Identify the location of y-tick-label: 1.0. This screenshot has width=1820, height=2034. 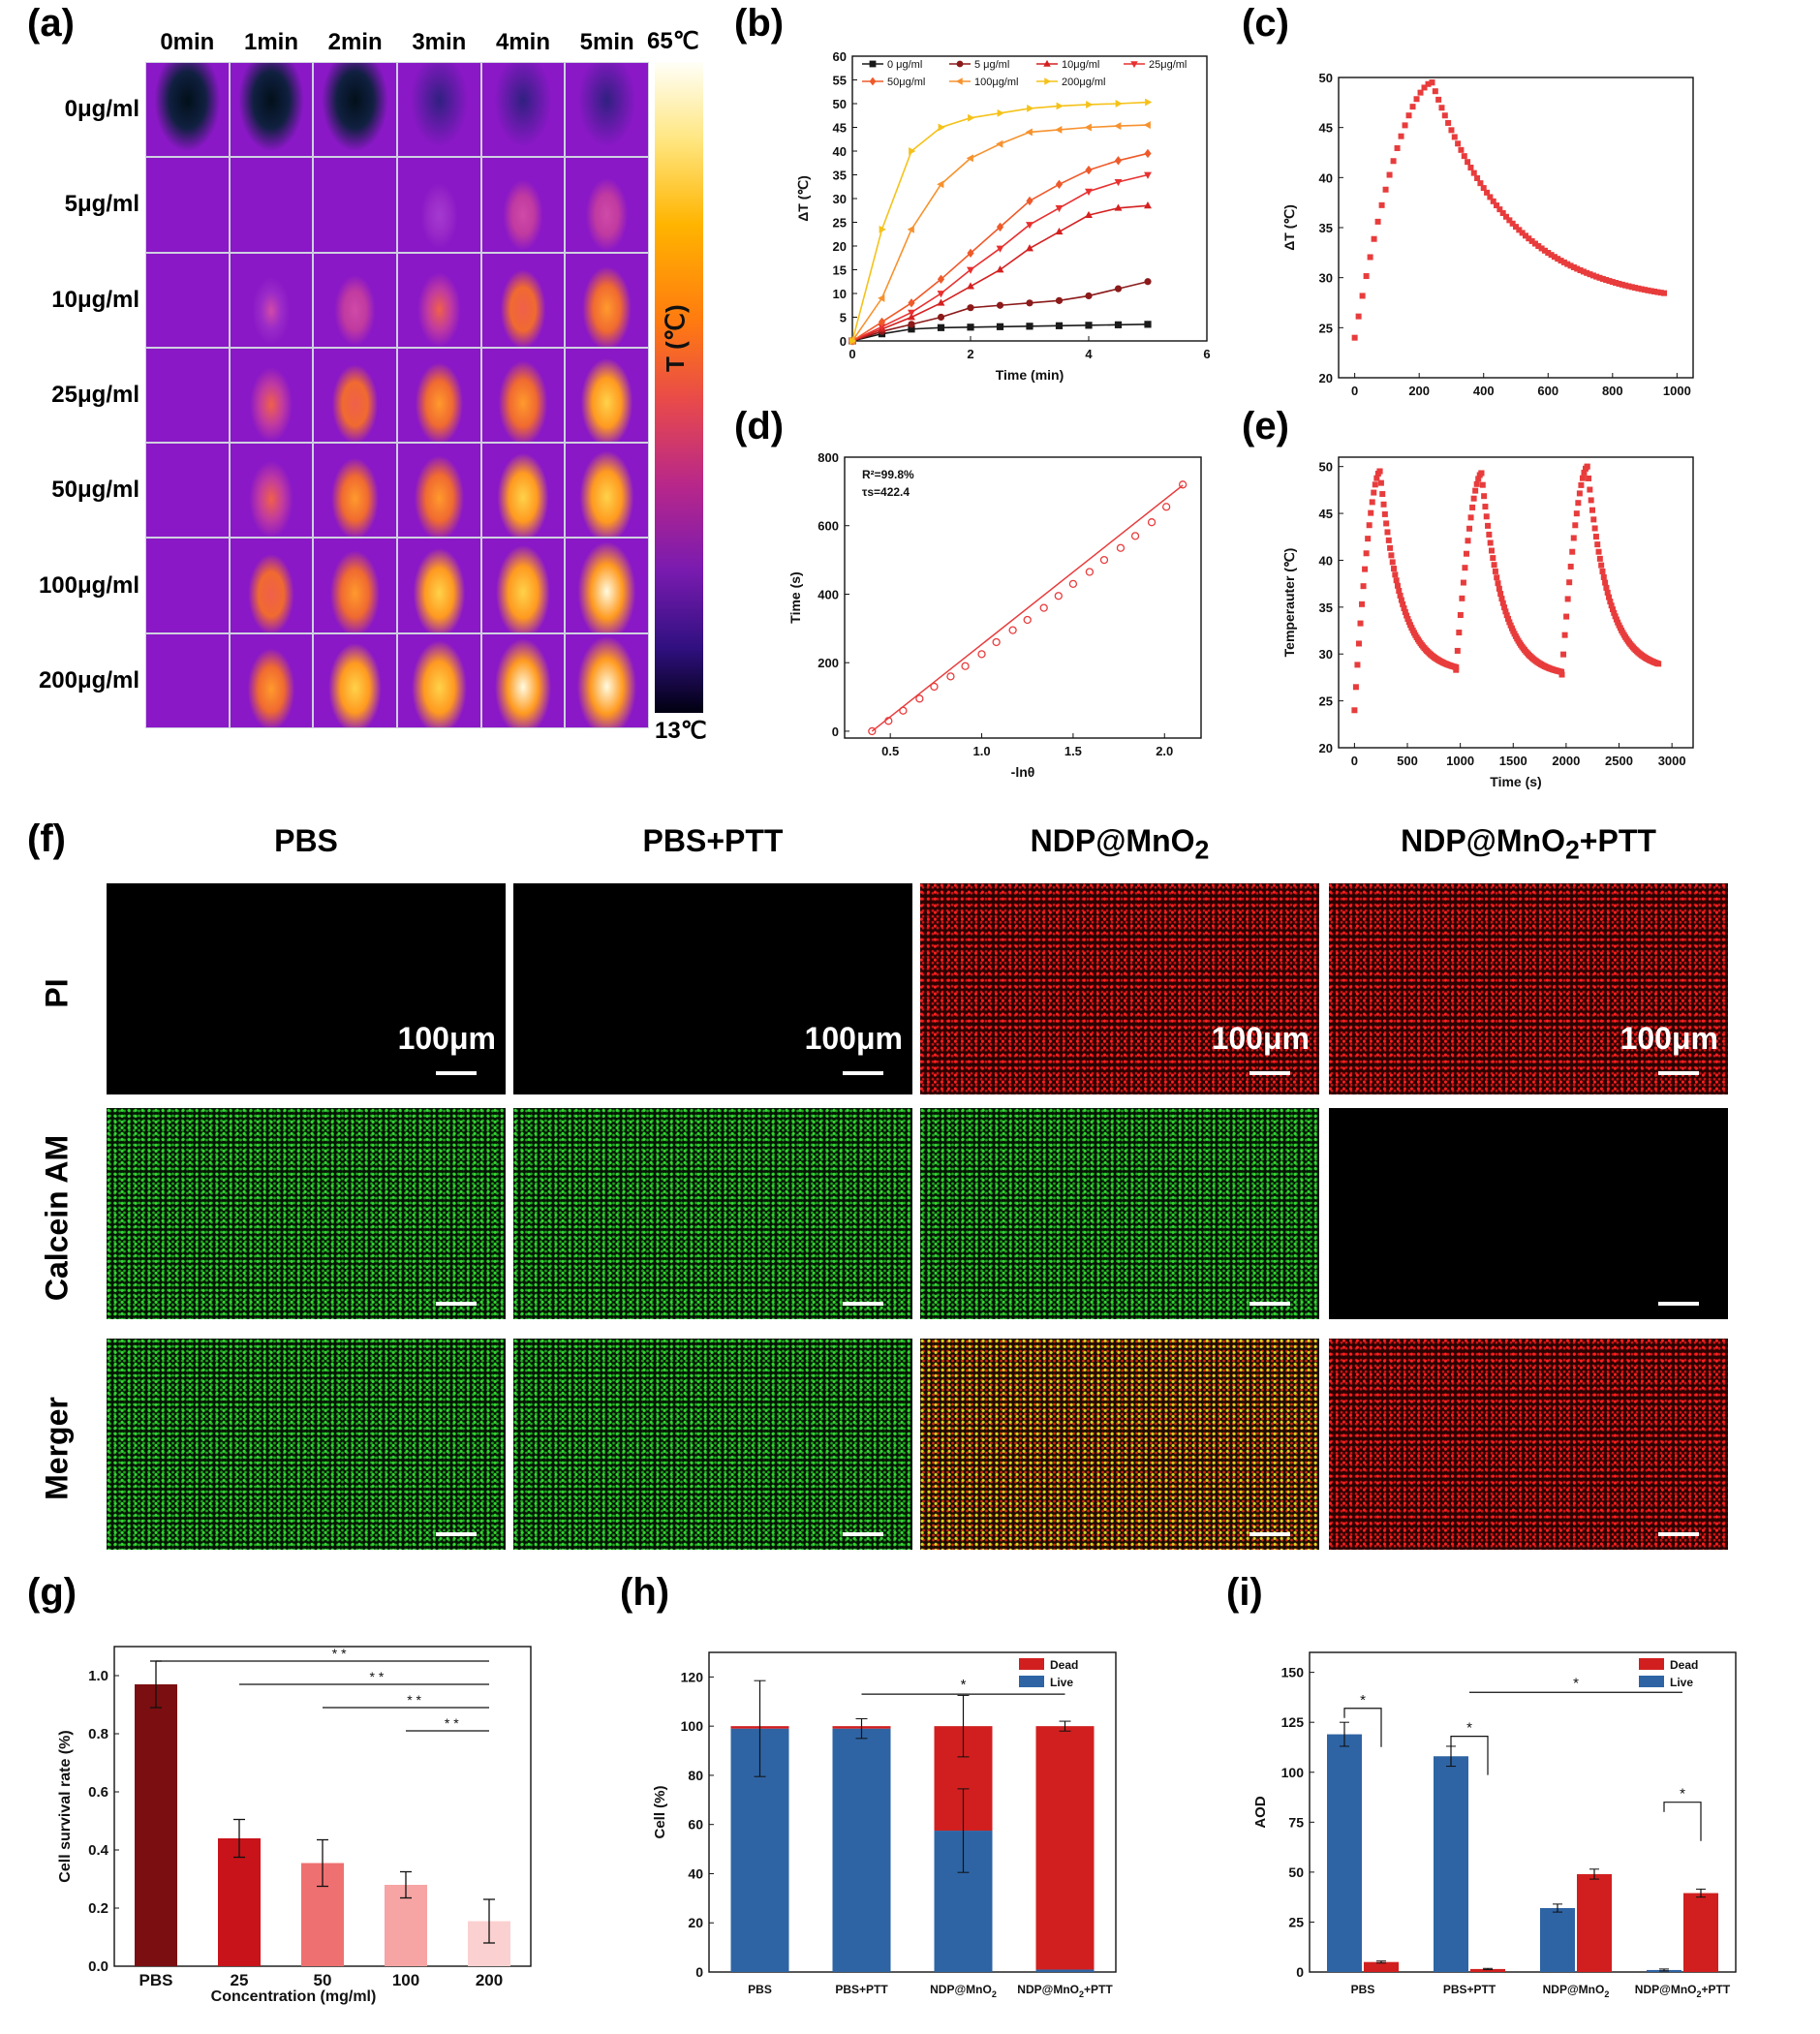
(98, 1676).